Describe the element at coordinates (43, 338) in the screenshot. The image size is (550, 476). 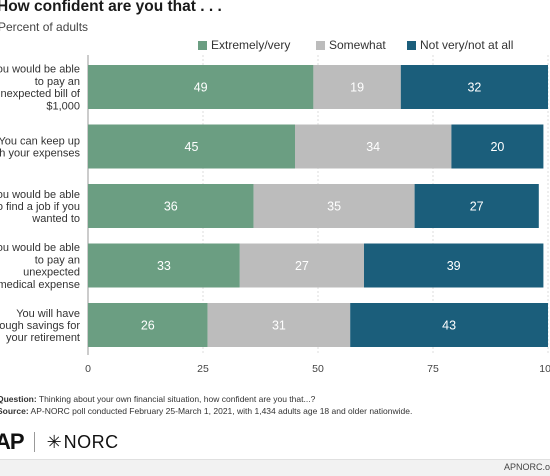
I see `category-label: your retirement` at that location.